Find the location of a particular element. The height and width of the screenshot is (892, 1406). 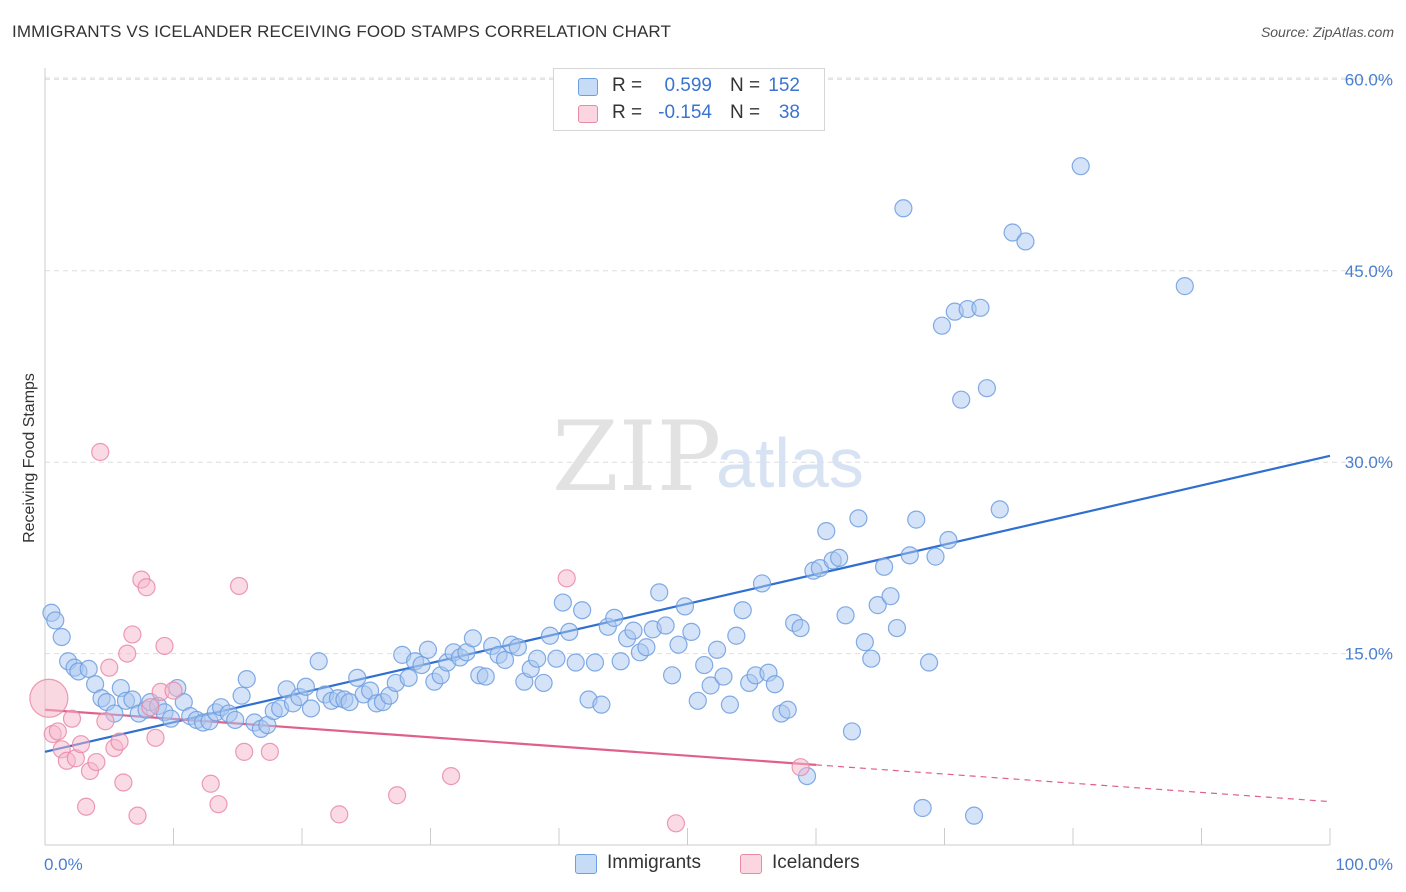

watermark-zip: ZIP is located at coordinates (636, 457).